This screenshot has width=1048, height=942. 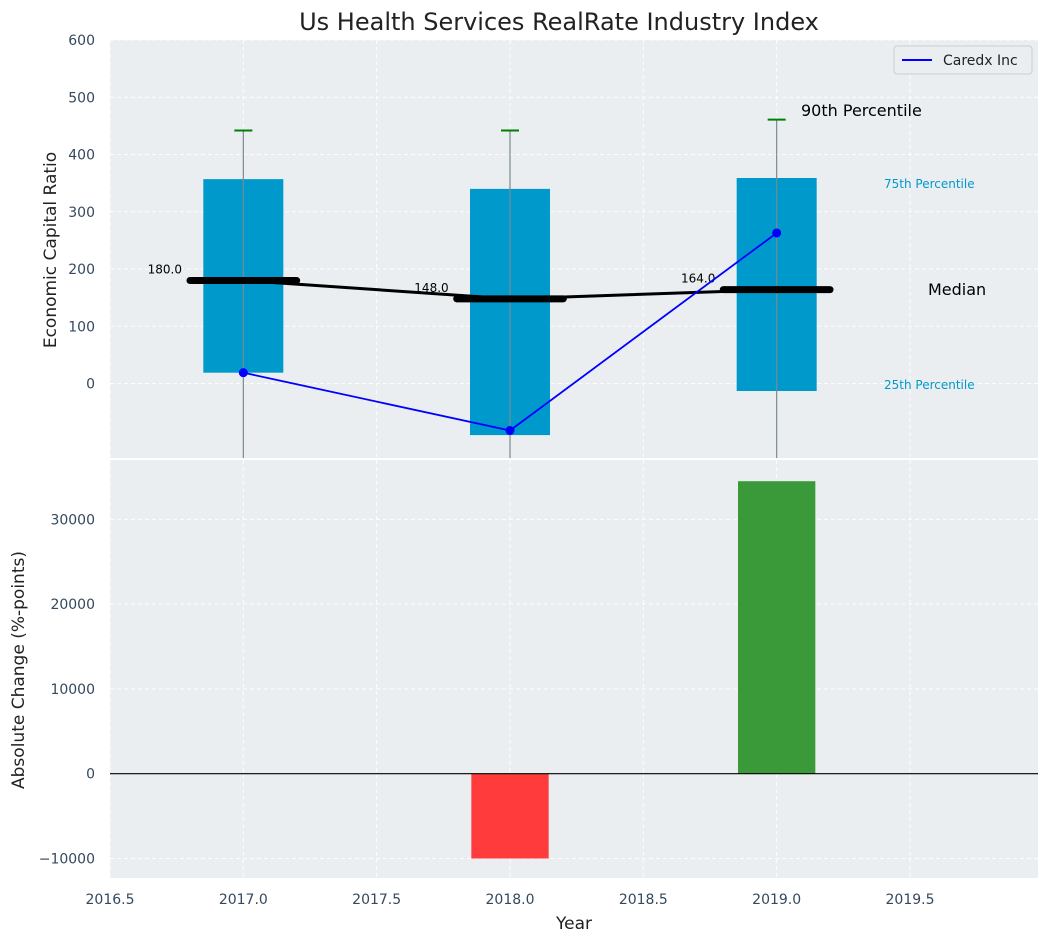 I want to click on top-y-tick-label: 600, so click(x=81, y=41).